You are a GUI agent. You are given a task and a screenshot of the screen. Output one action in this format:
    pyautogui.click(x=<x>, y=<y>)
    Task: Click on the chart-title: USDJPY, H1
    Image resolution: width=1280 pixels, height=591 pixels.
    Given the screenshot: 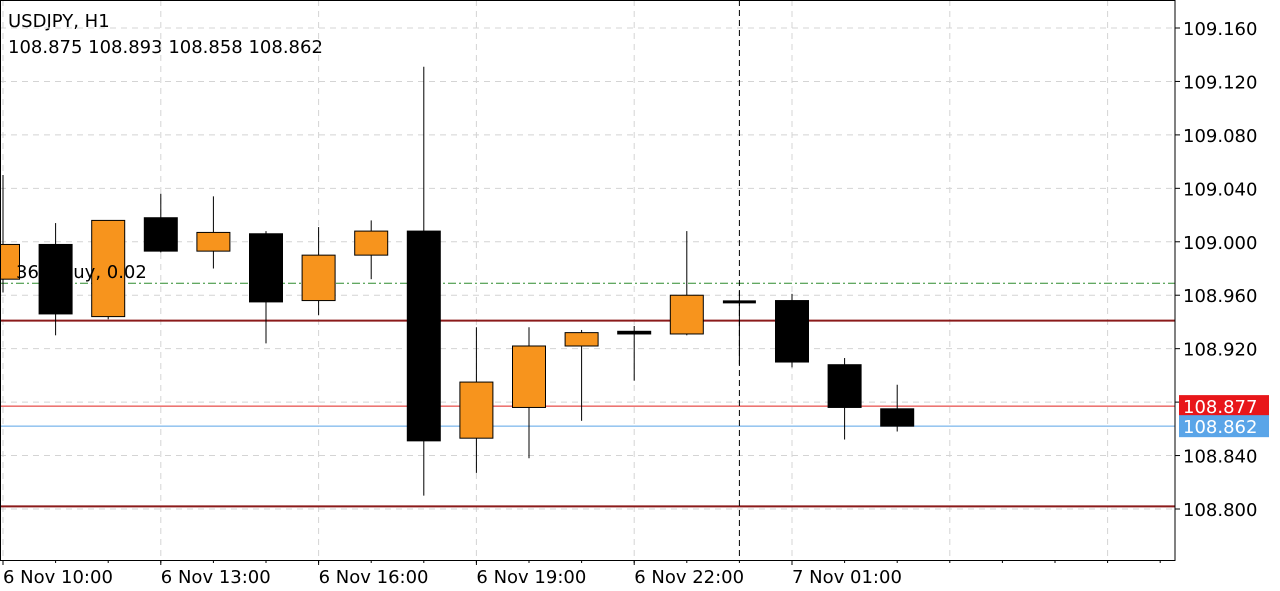 What is the action you would take?
    pyautogui.click(x=59, y=21)
    